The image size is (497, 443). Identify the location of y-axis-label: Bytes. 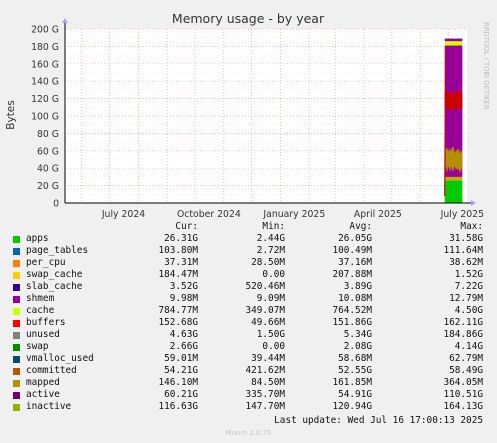
(11, 114).